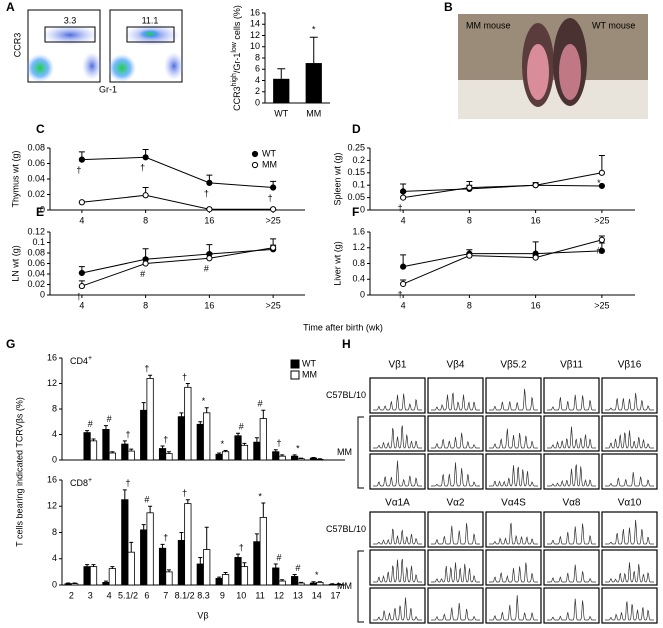  I want to click on column-header: Vα2, so click(455, 503).